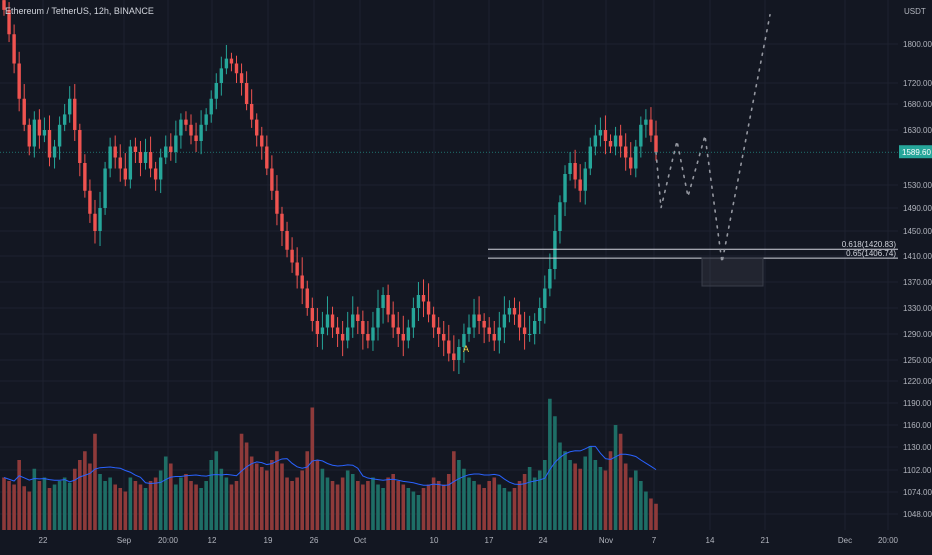 The height and width of the screenshot is (555, 932). What do you see at coordinates (845, 540) in the screenshot?
I see `time-tick-label: Dec` at bounding box center [845, 540].